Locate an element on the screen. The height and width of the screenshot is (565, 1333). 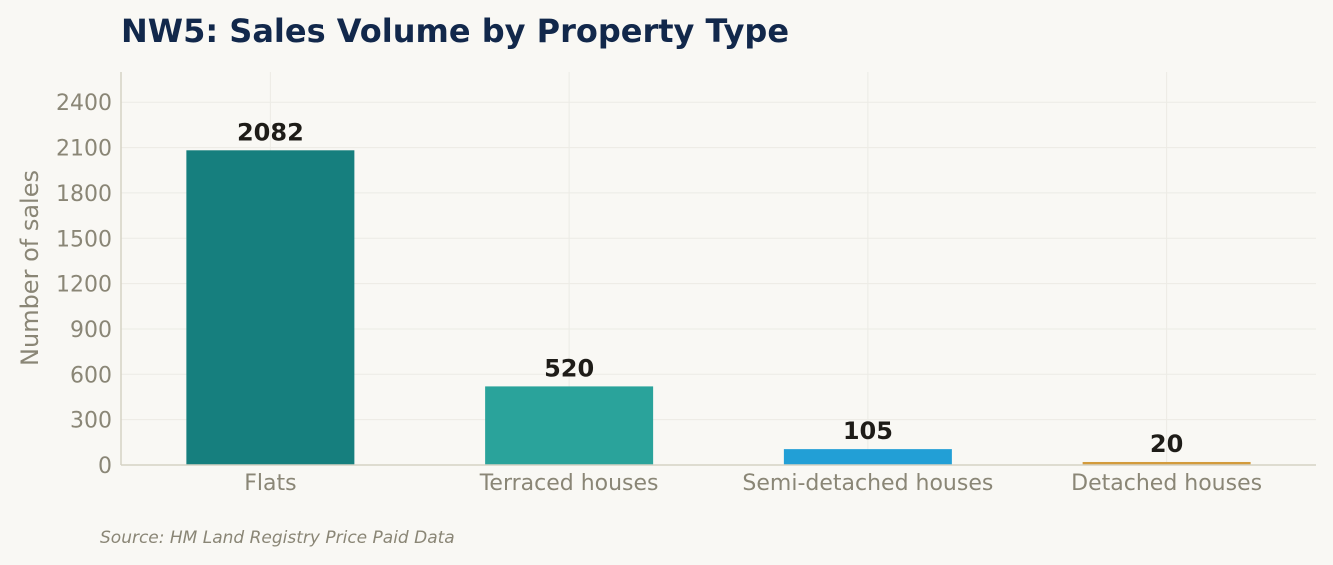
x-tick-label: Terraced houses is located at coordinates (569, 483).